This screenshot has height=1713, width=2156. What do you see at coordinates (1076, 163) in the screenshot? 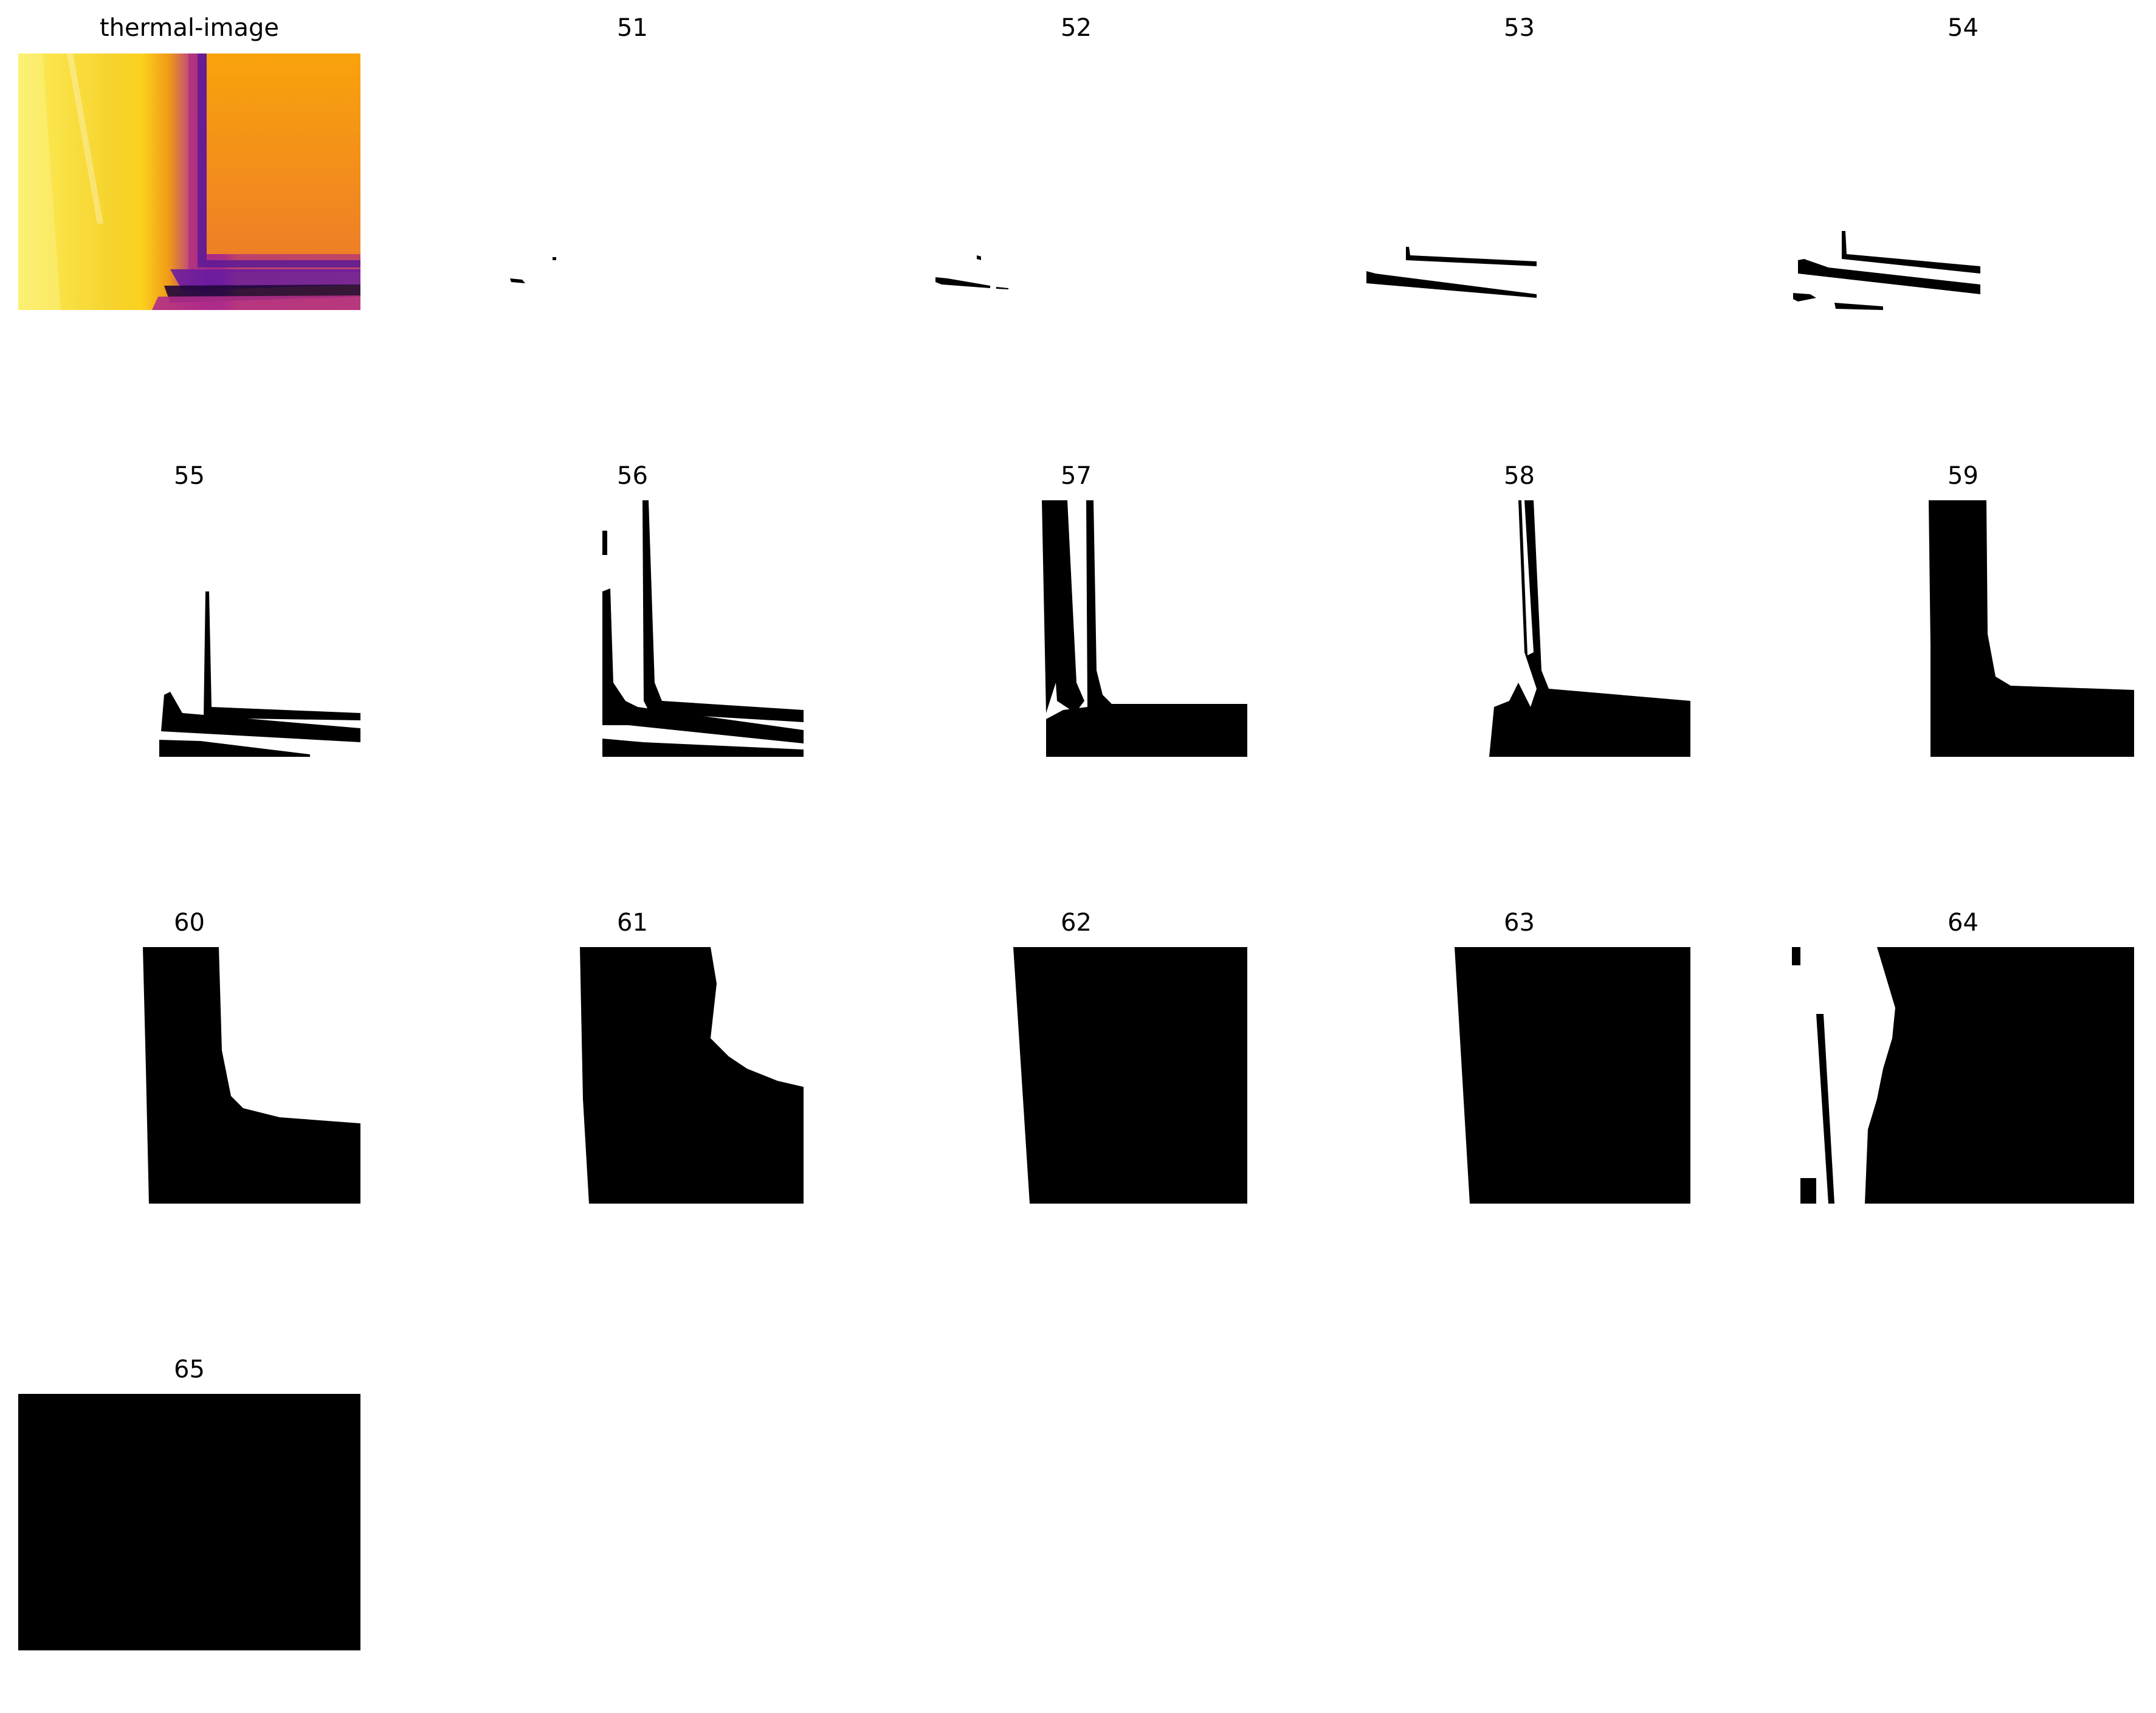
I see `panel-52: 52` at bounding box center [1076, 163].